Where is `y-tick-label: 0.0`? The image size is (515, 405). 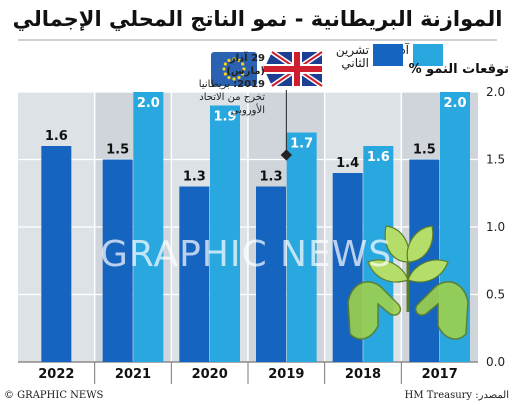
y-tick-label: 0.0 is located at coordinates (495, 362).